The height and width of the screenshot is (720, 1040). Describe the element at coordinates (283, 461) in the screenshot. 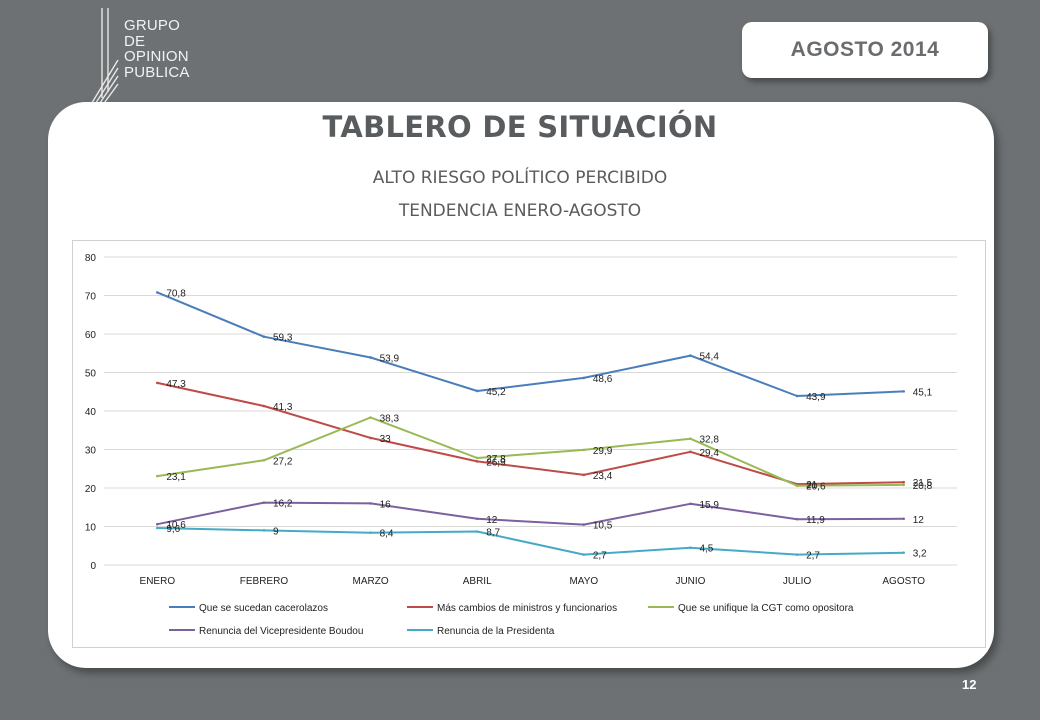

I see `data-label: 27,2` at that location.